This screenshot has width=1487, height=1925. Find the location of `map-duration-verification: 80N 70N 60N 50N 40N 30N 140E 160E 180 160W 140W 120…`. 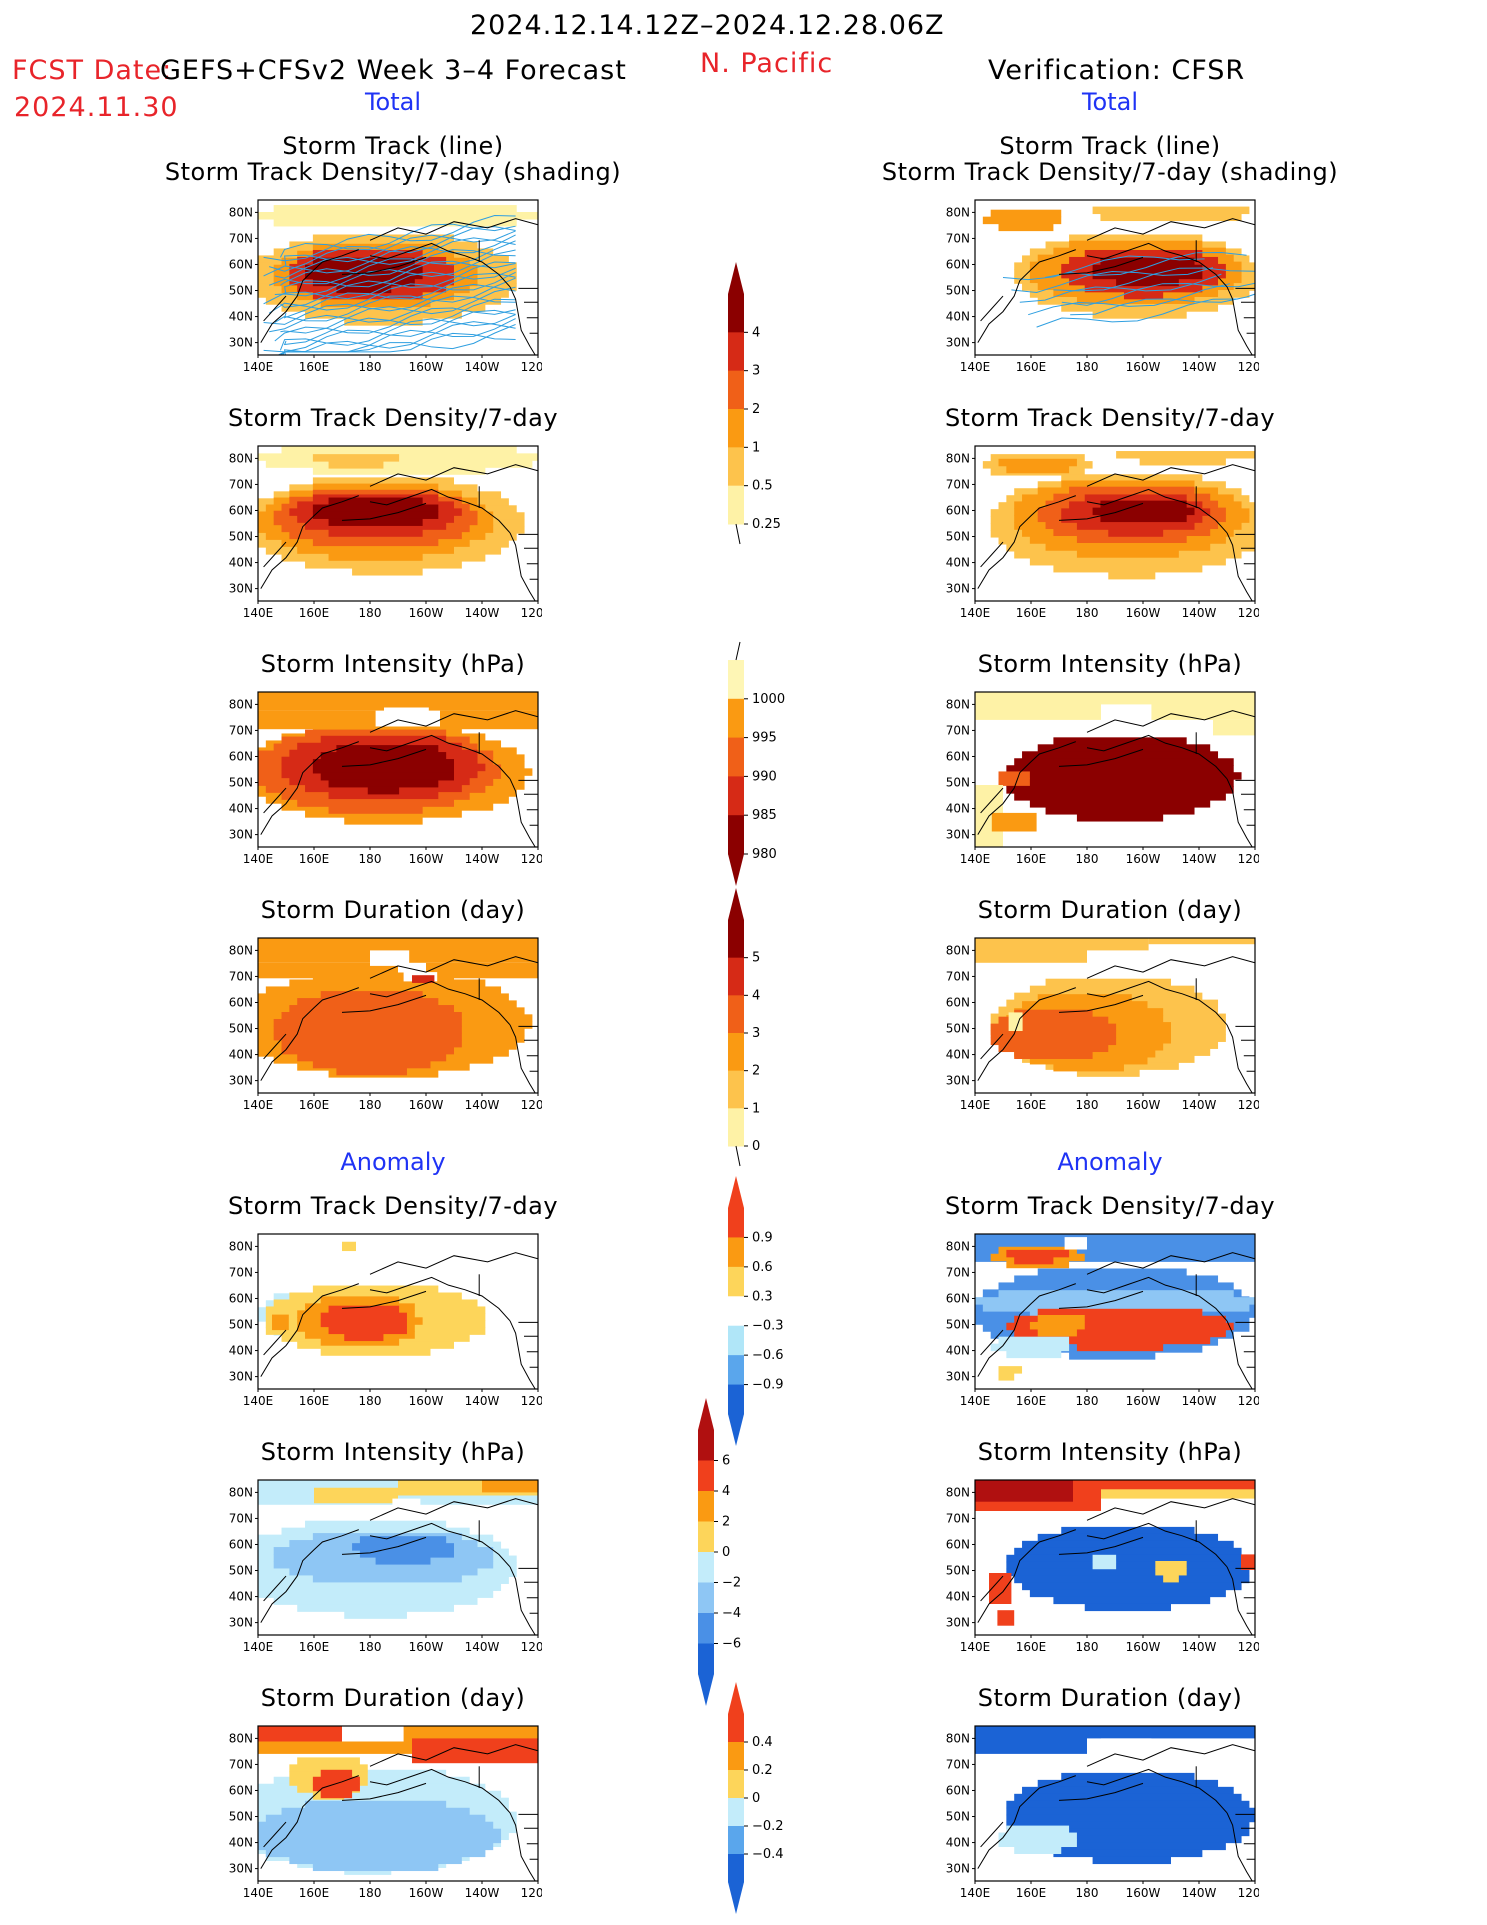

map-duration-verification: 80N 70N 60N 50N 40N 30N 140E 160E 180 160W 140W 120… is located at coordinates (1102, 1024).